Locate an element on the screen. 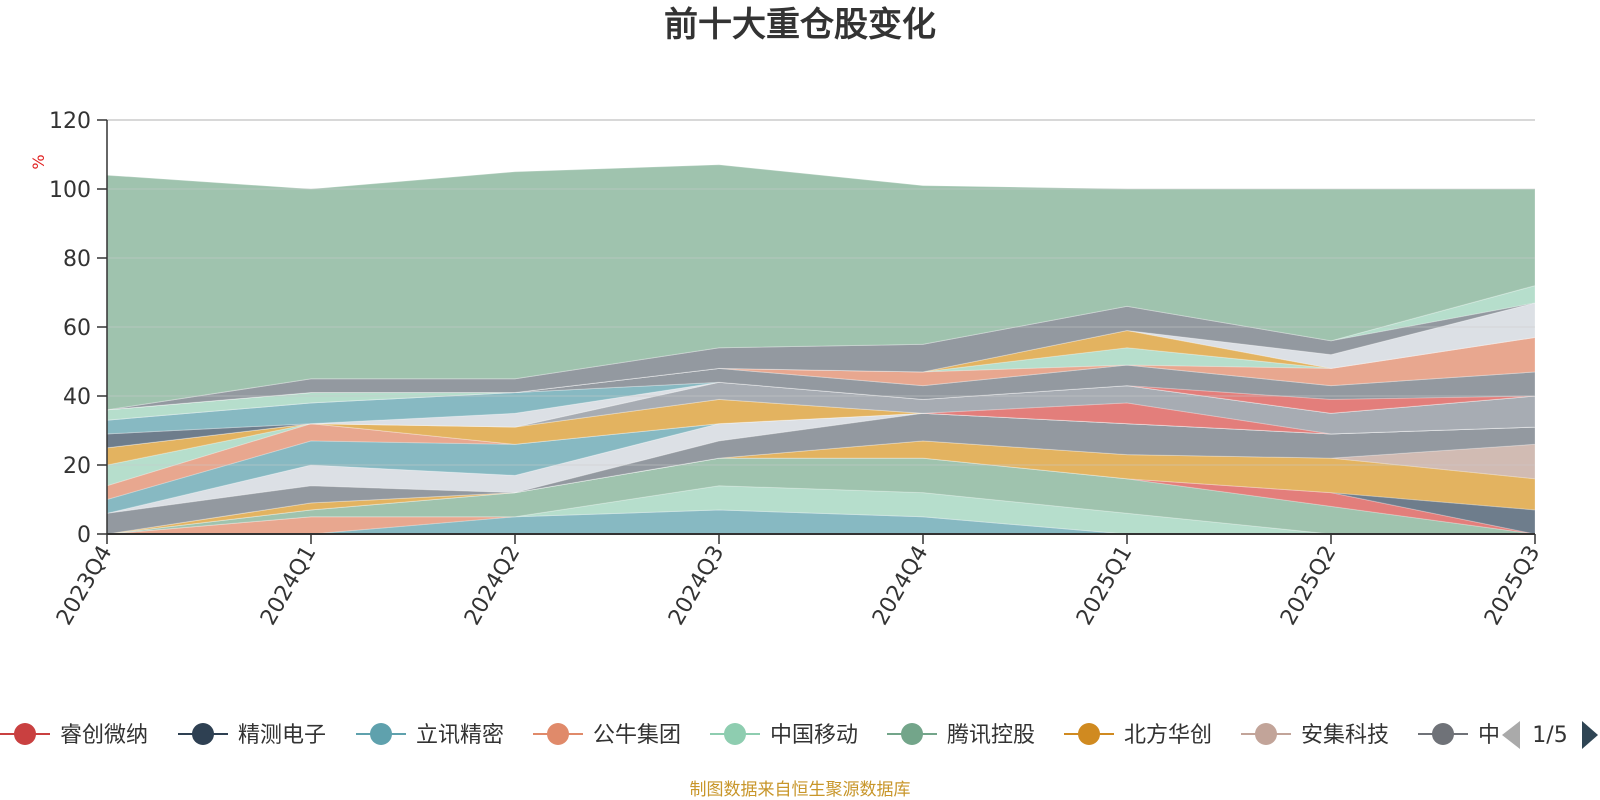 This screenshot has width=1600, height=800. y-tick-label: 60 is located at coordinates (77, 328).